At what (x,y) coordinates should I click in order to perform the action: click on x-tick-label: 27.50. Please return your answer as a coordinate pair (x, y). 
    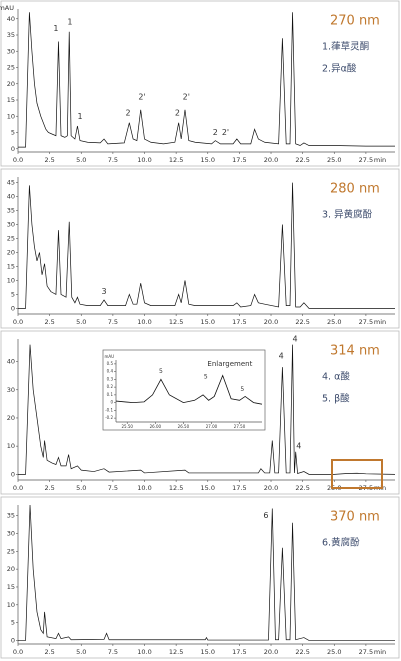
    Looking at the image, I should click on (240, 426).